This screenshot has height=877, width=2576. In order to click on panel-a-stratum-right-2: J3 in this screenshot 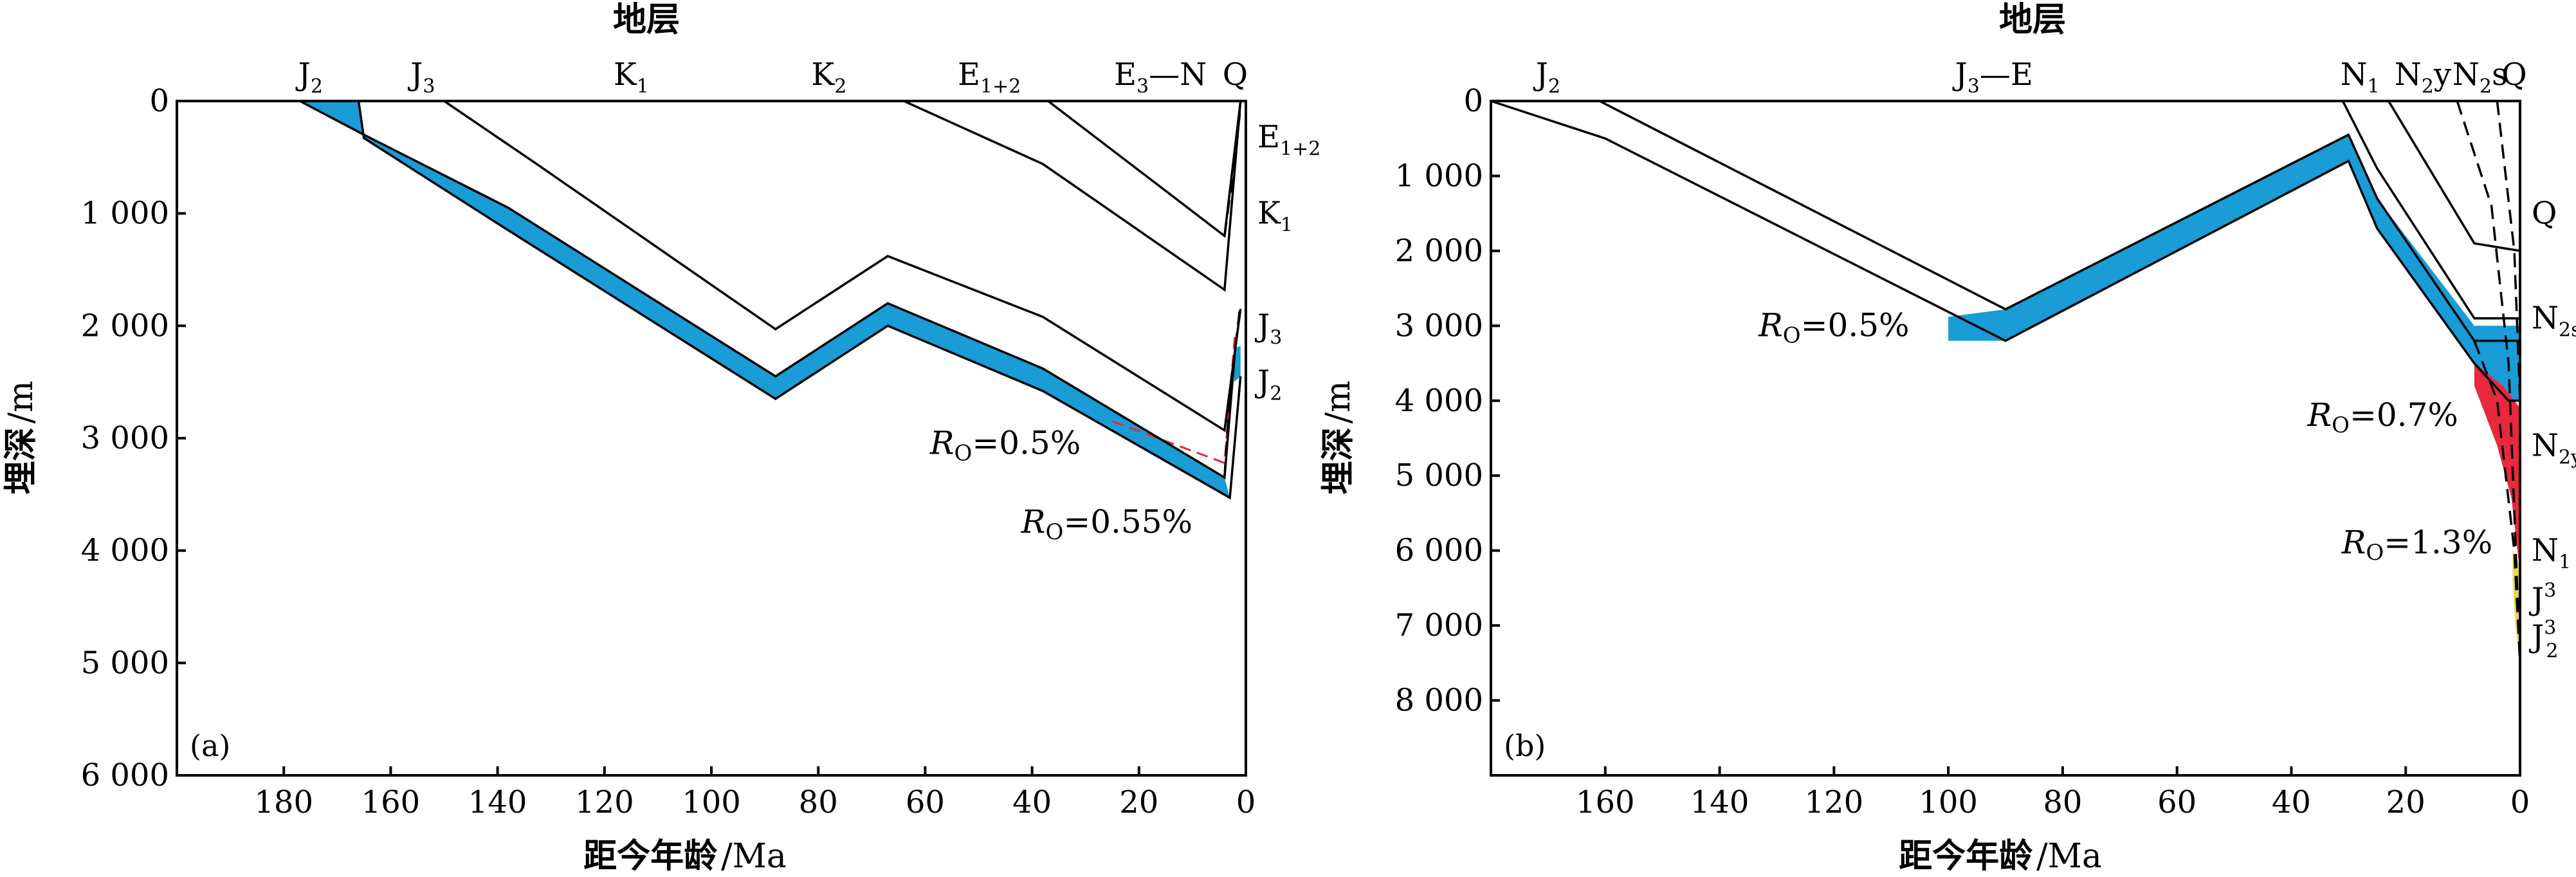, I will do `click(1268, 328)`.